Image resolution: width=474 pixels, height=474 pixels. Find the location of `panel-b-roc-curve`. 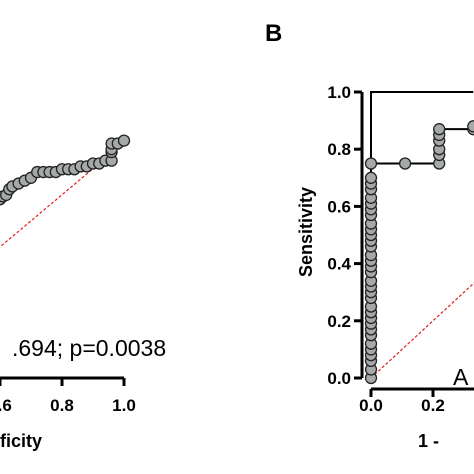

panel-b-roc-curve is located at coordinates (422, 252).